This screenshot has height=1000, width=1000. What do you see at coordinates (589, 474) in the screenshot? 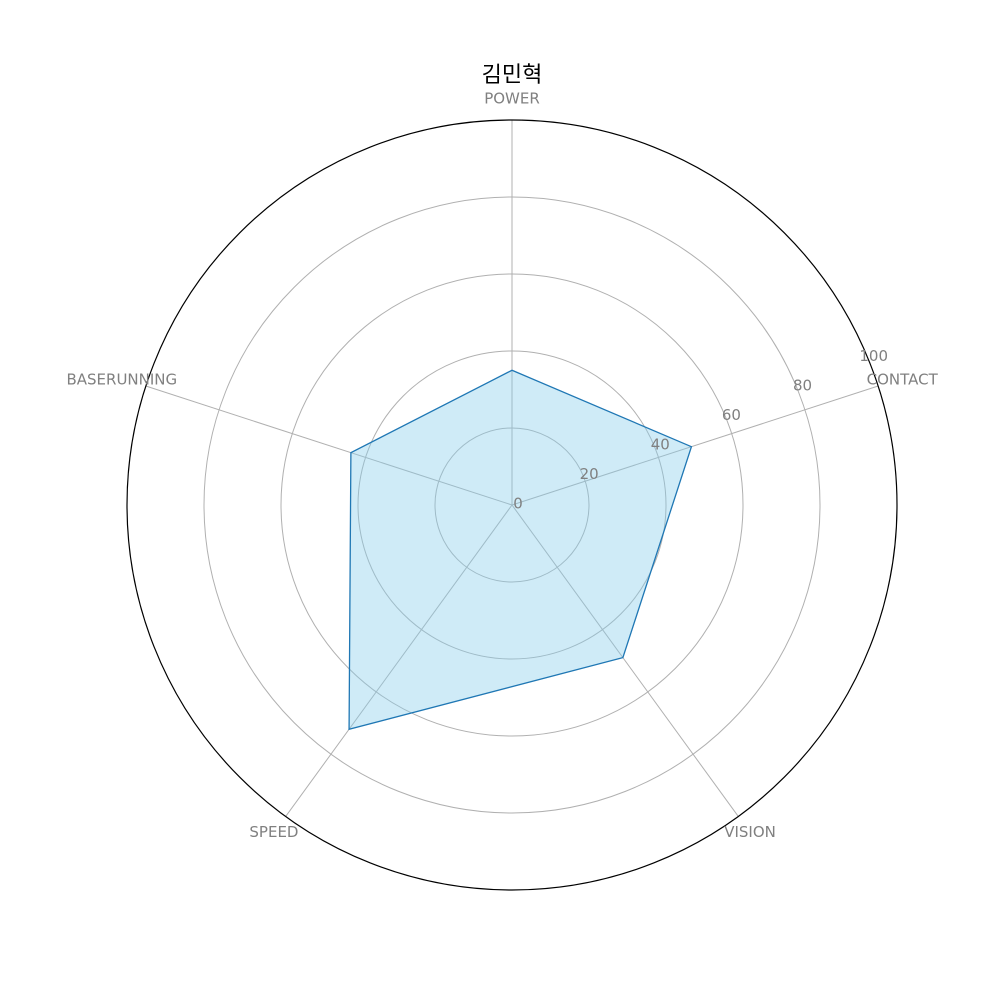
I see `radial-tick-label-20: 20` at bounding box center [589, 474].